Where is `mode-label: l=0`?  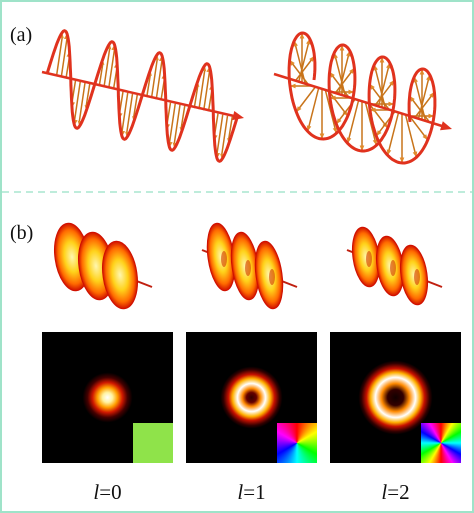 mode-label: l=0 is located at coordinates (107, 492).